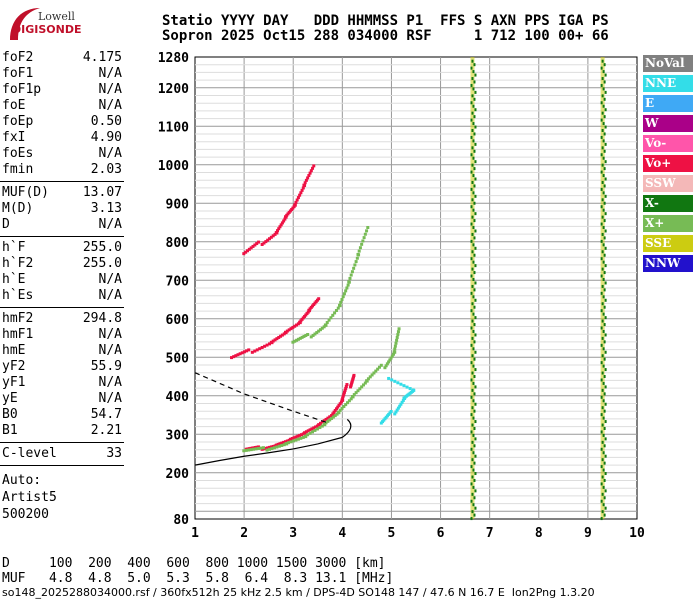  What do you see at coordinates (346, 428) in the screenshot?
I see `profile-curve-tip` at bounding box center [346, 428].